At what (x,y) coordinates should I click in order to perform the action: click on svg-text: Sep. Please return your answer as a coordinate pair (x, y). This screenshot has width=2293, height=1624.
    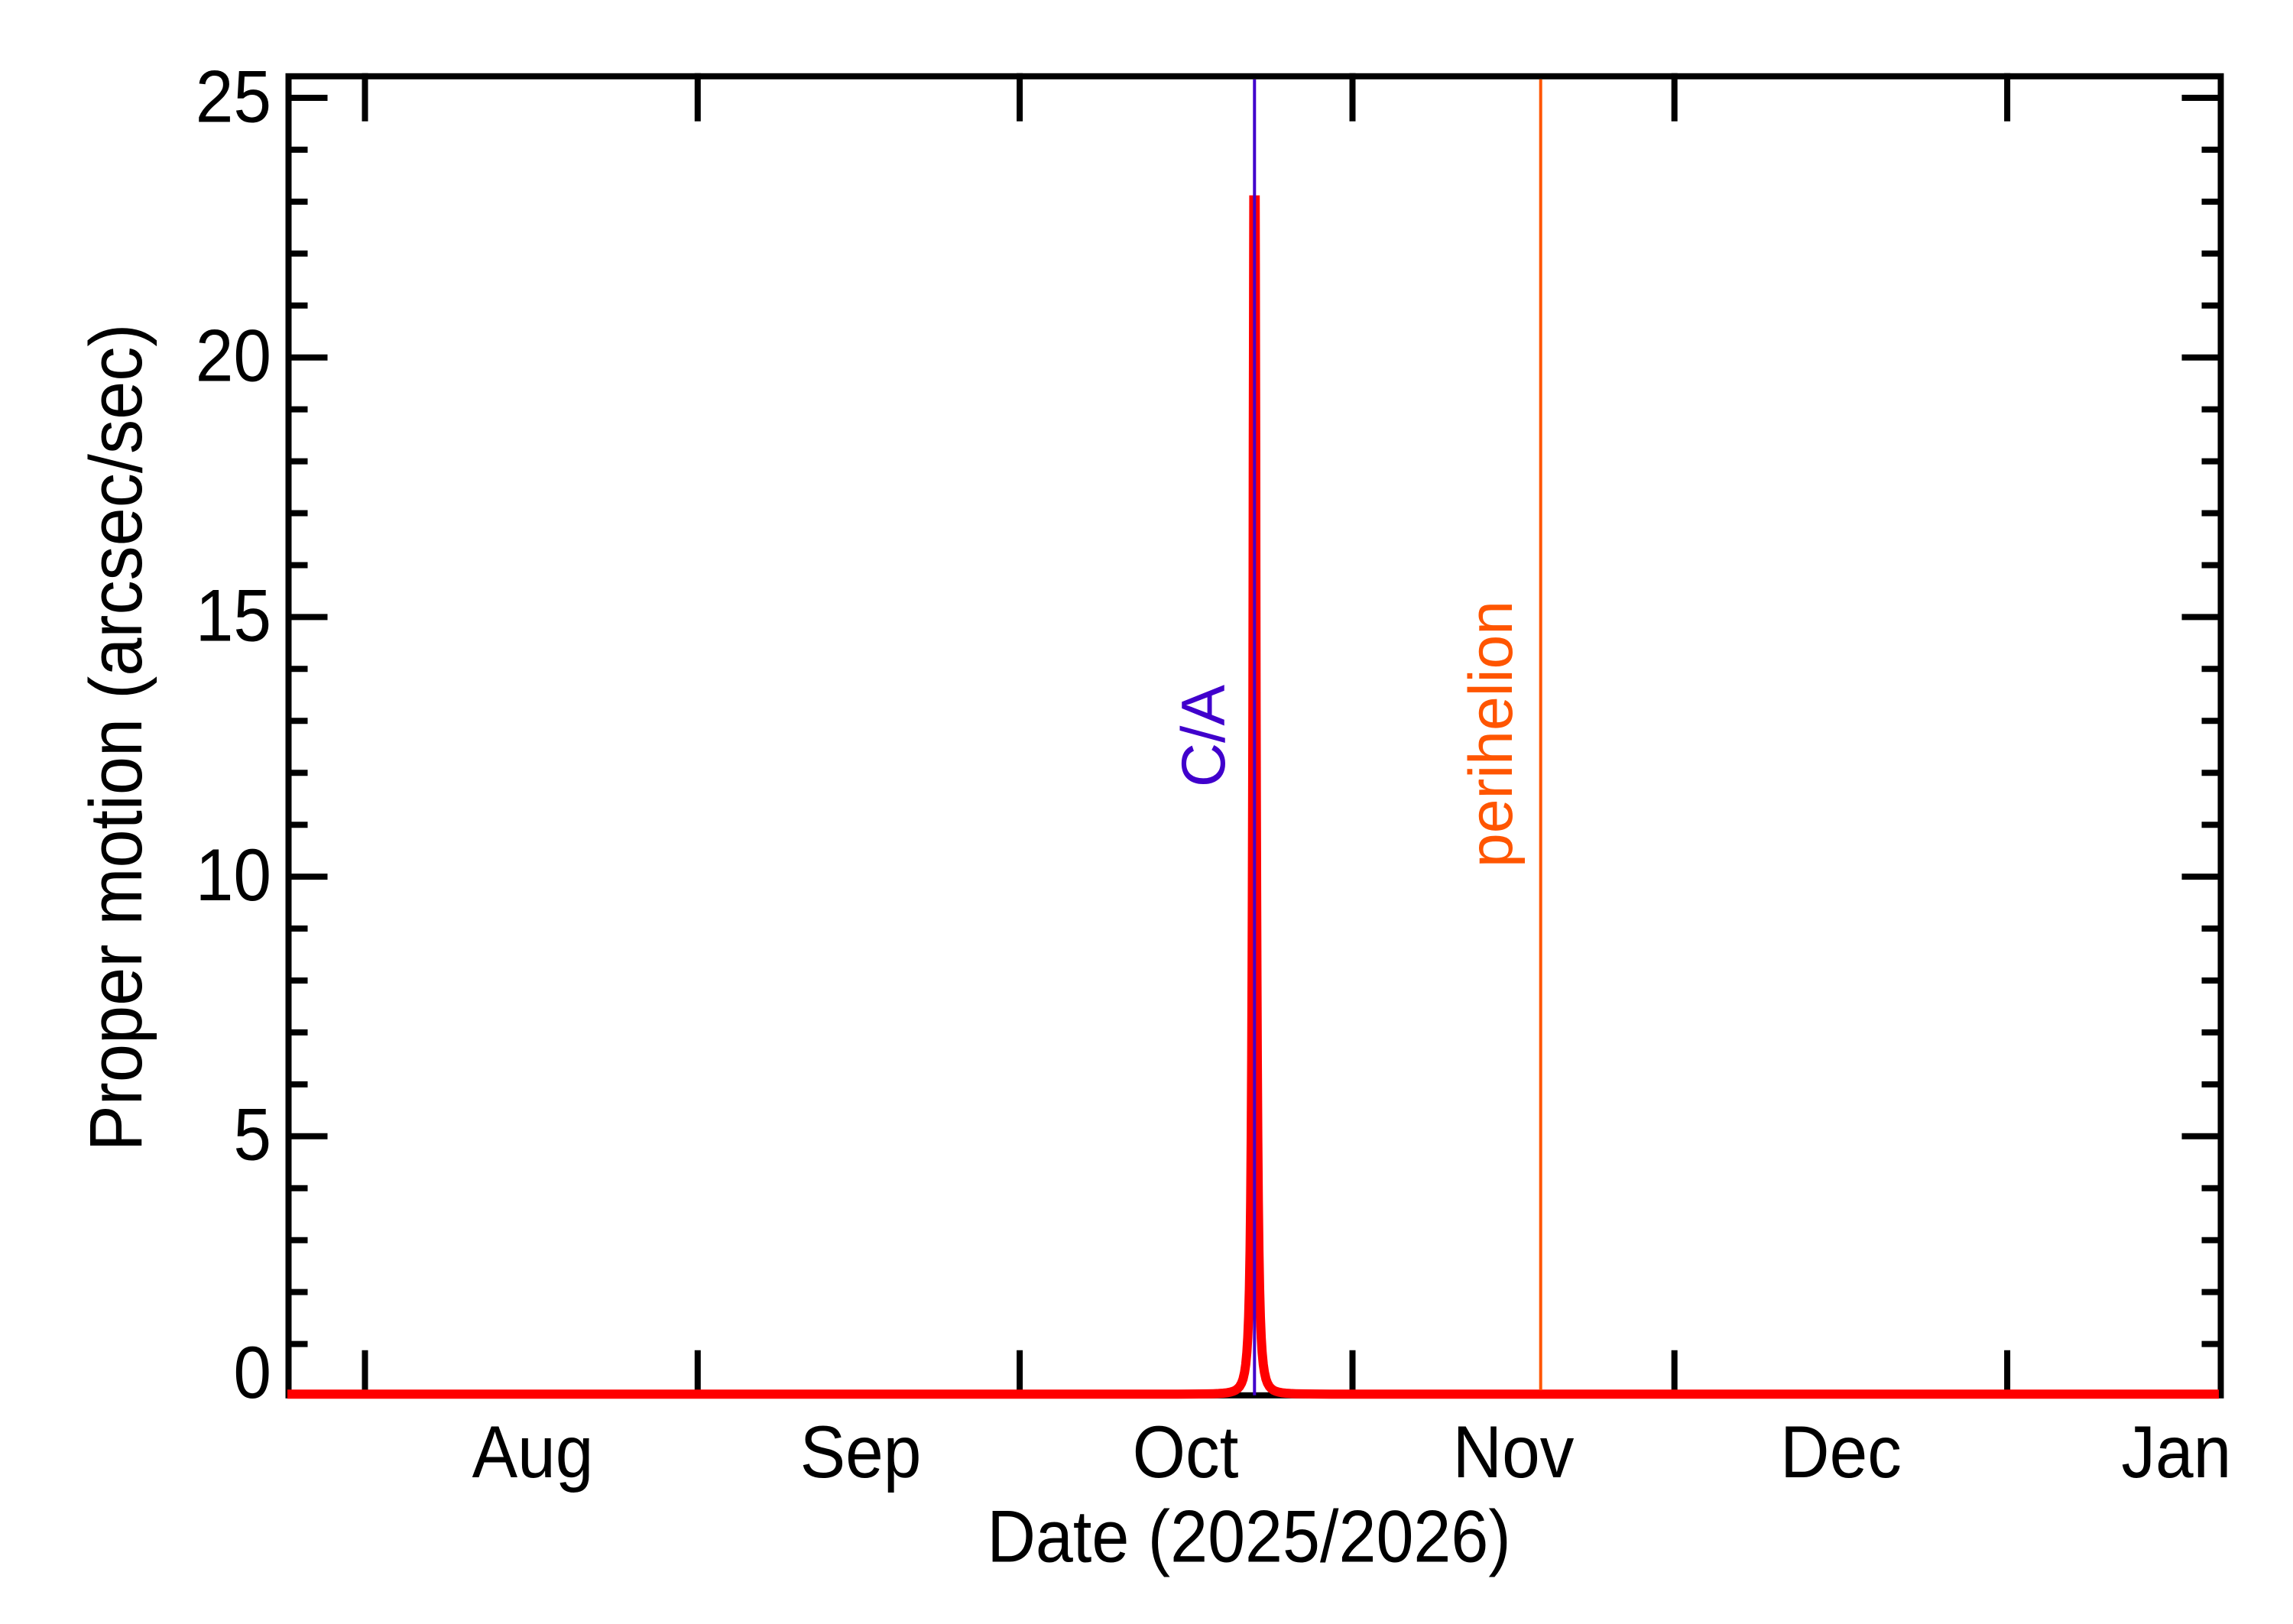
    Looking at the image, I should click on (861, 1452).